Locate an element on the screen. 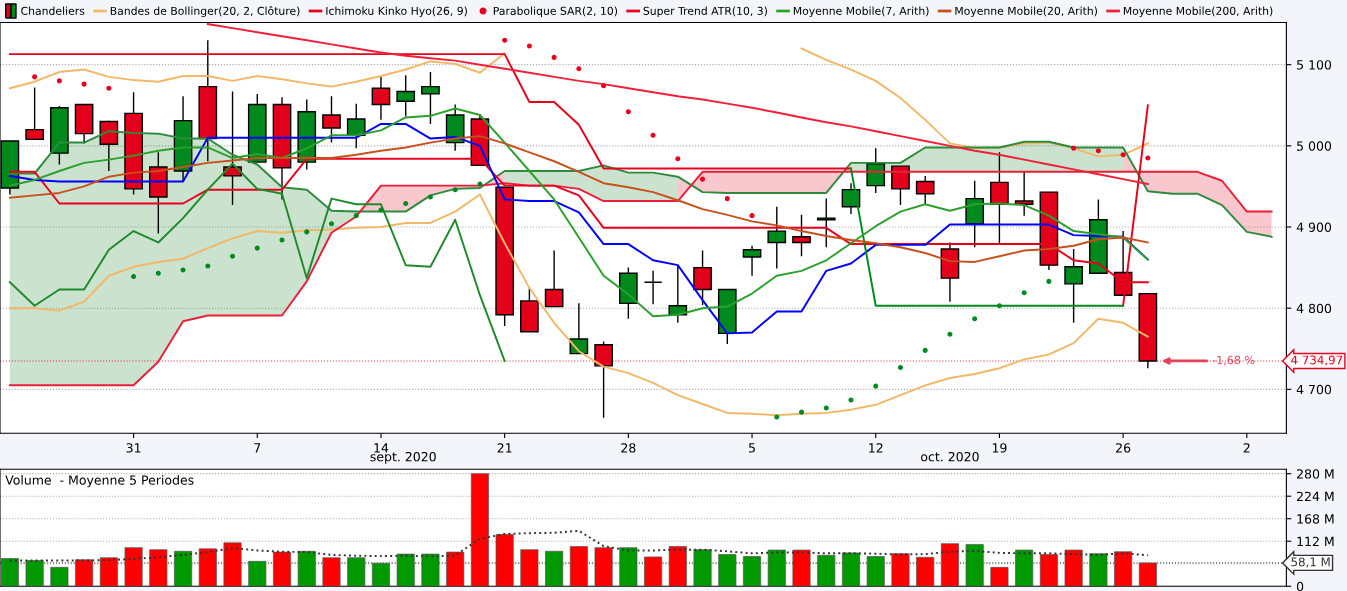 This screenshot has width=1347, height=591. y-tick-label: 5 000 is located at coordinates (1314, 146).